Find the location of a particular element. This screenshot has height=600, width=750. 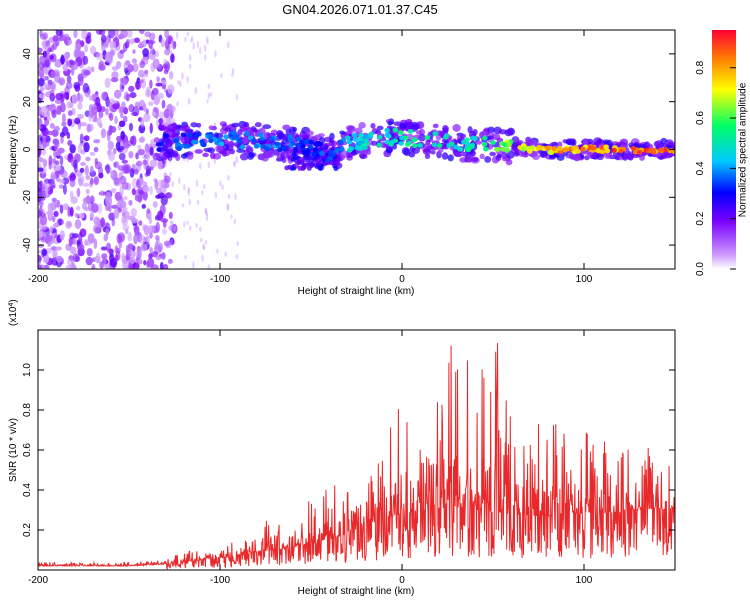

colorbar-tick-label: 0.8 is located at coordinates (700, 67).